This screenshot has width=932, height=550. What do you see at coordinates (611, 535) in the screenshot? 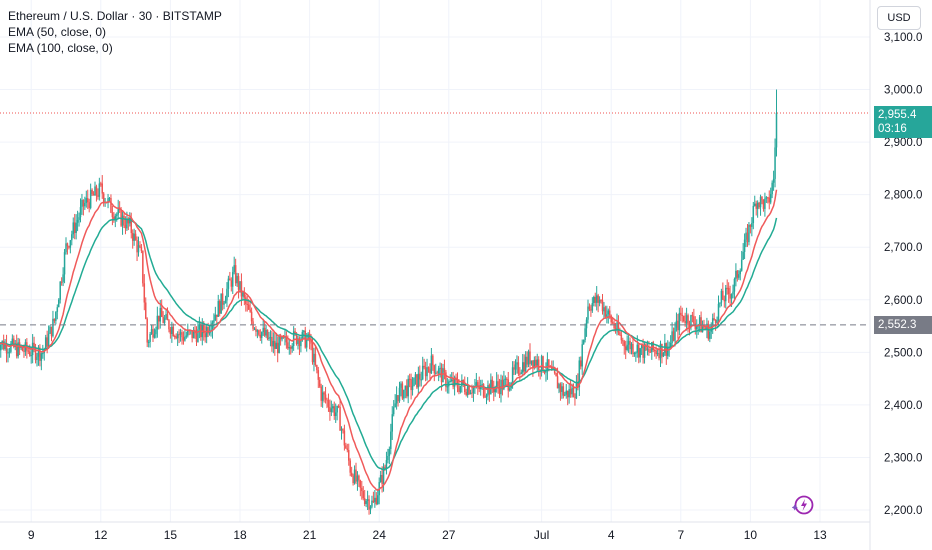
I see `time-tick-label: 4` at bounding box center [611, 535].